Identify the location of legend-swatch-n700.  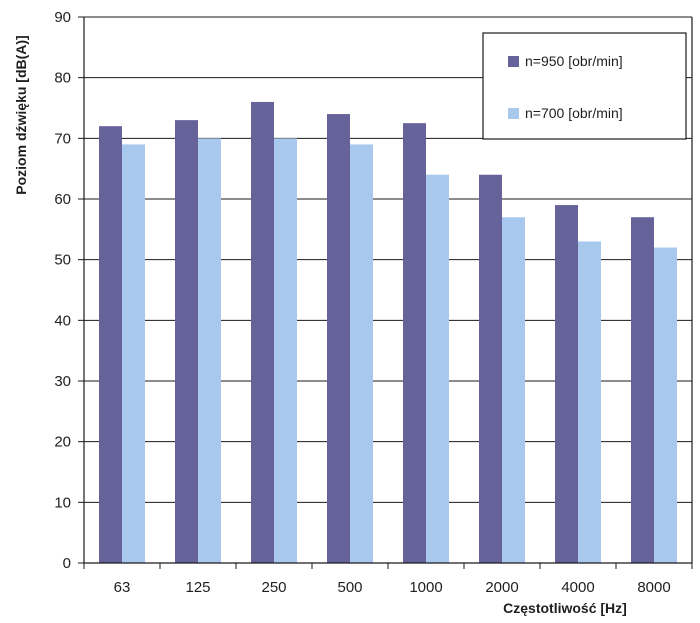
(513, 113).